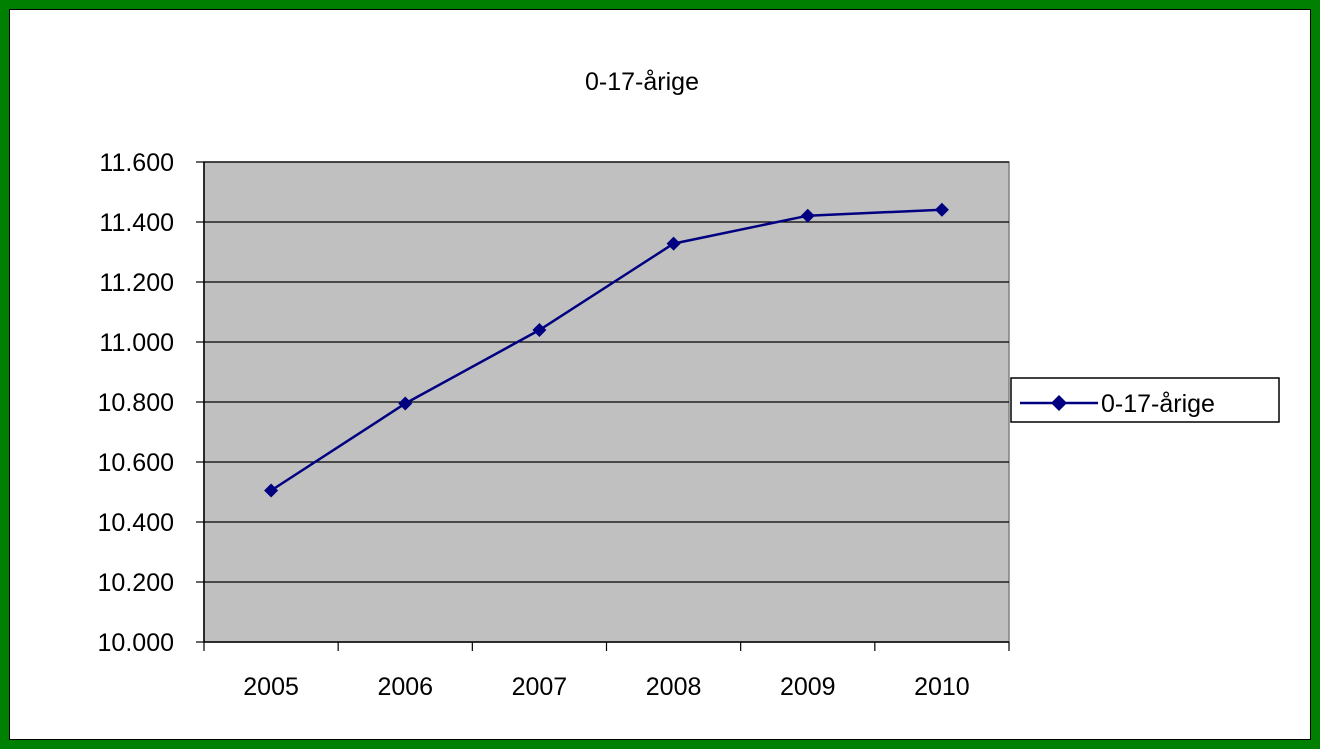  What do you see at coordinates (1158, 404) in the screenshot?
I see `legend-label: 0-17-årige` at bounding box center [1158, 404].